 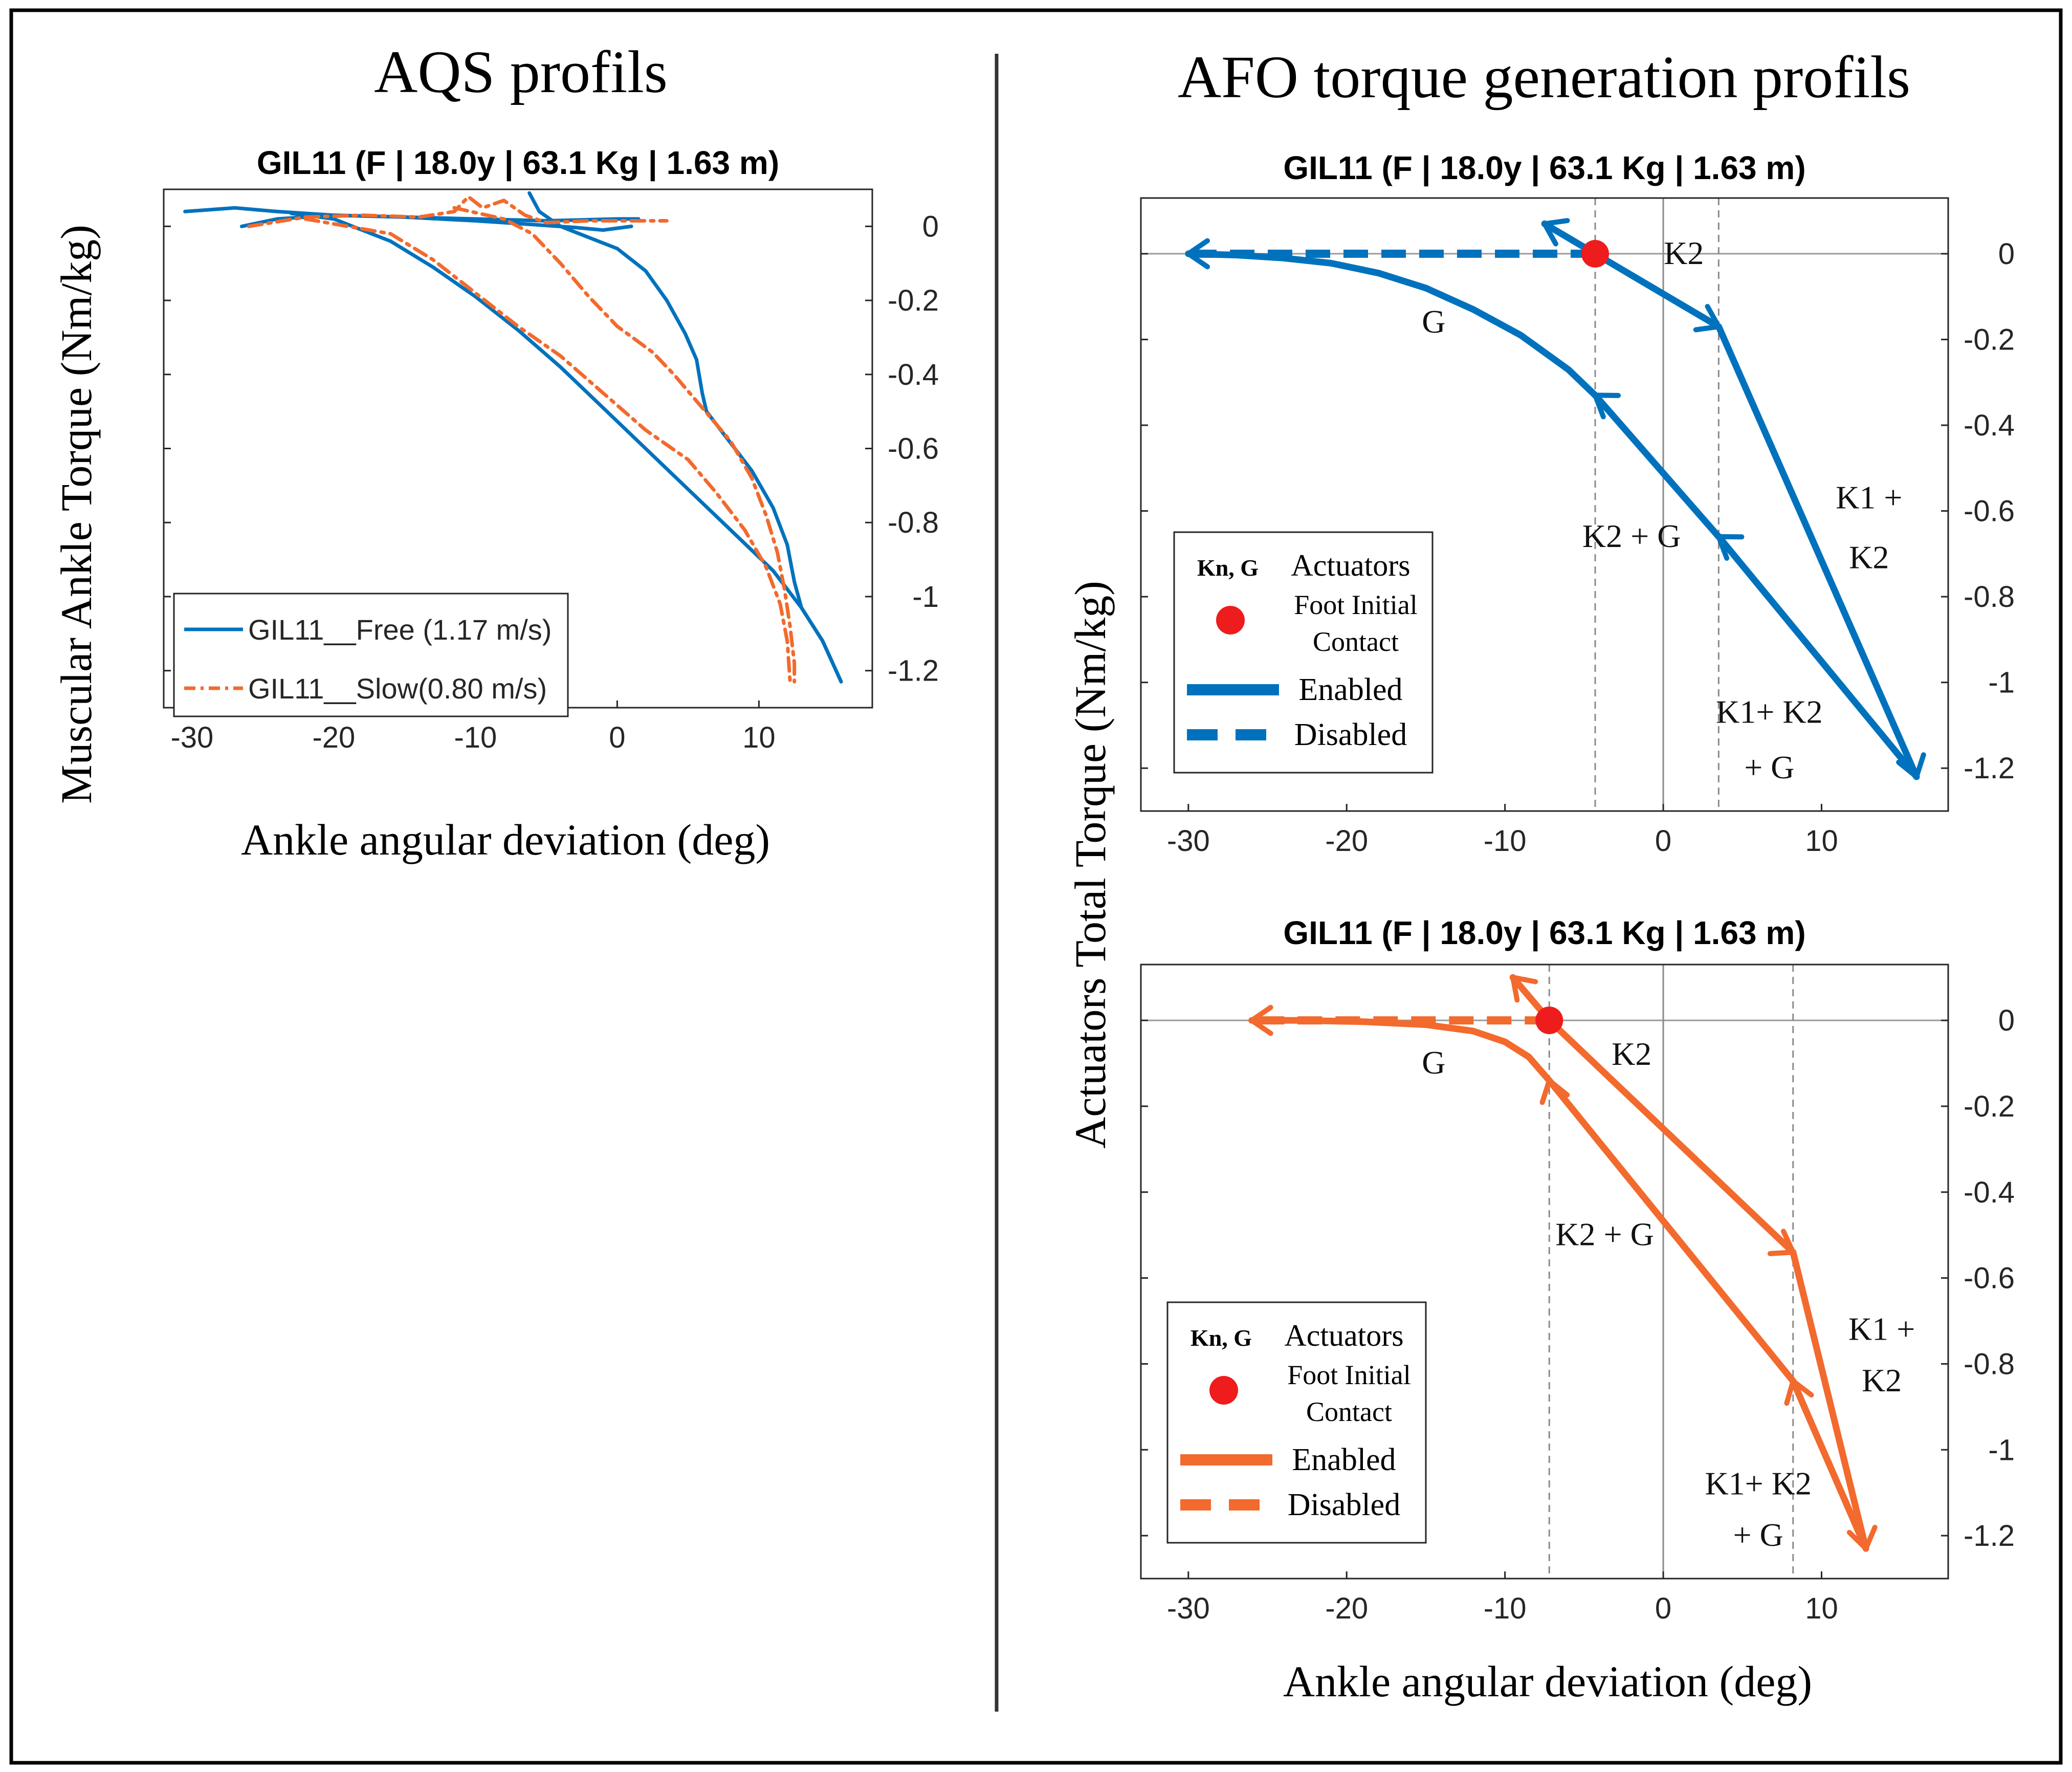 I want to click on afo-free-ytick-label: -0.2, so click(x=1989, y=339).